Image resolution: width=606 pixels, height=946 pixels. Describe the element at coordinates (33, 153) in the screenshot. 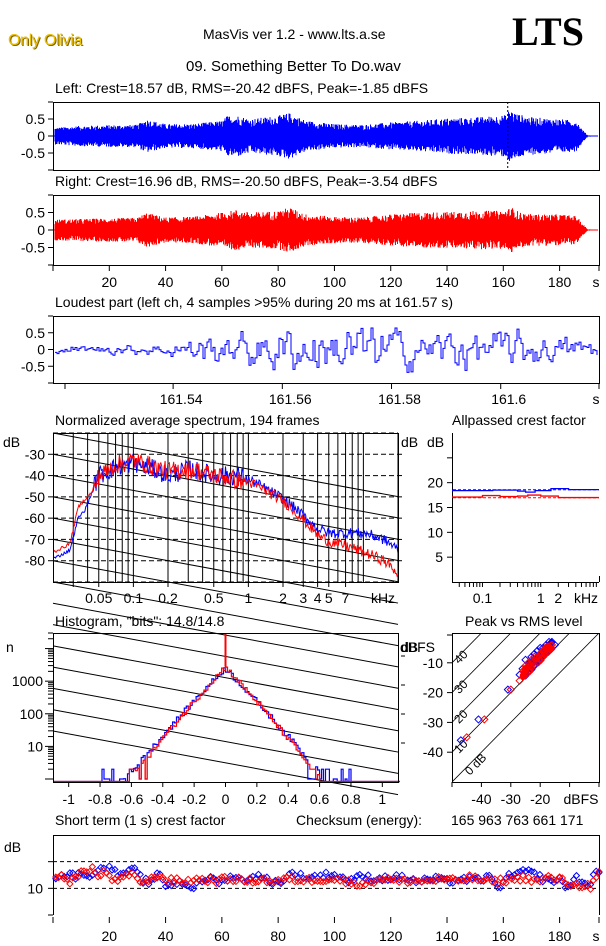

I see `left-waveform-ytick-label: -0.5` at that location.